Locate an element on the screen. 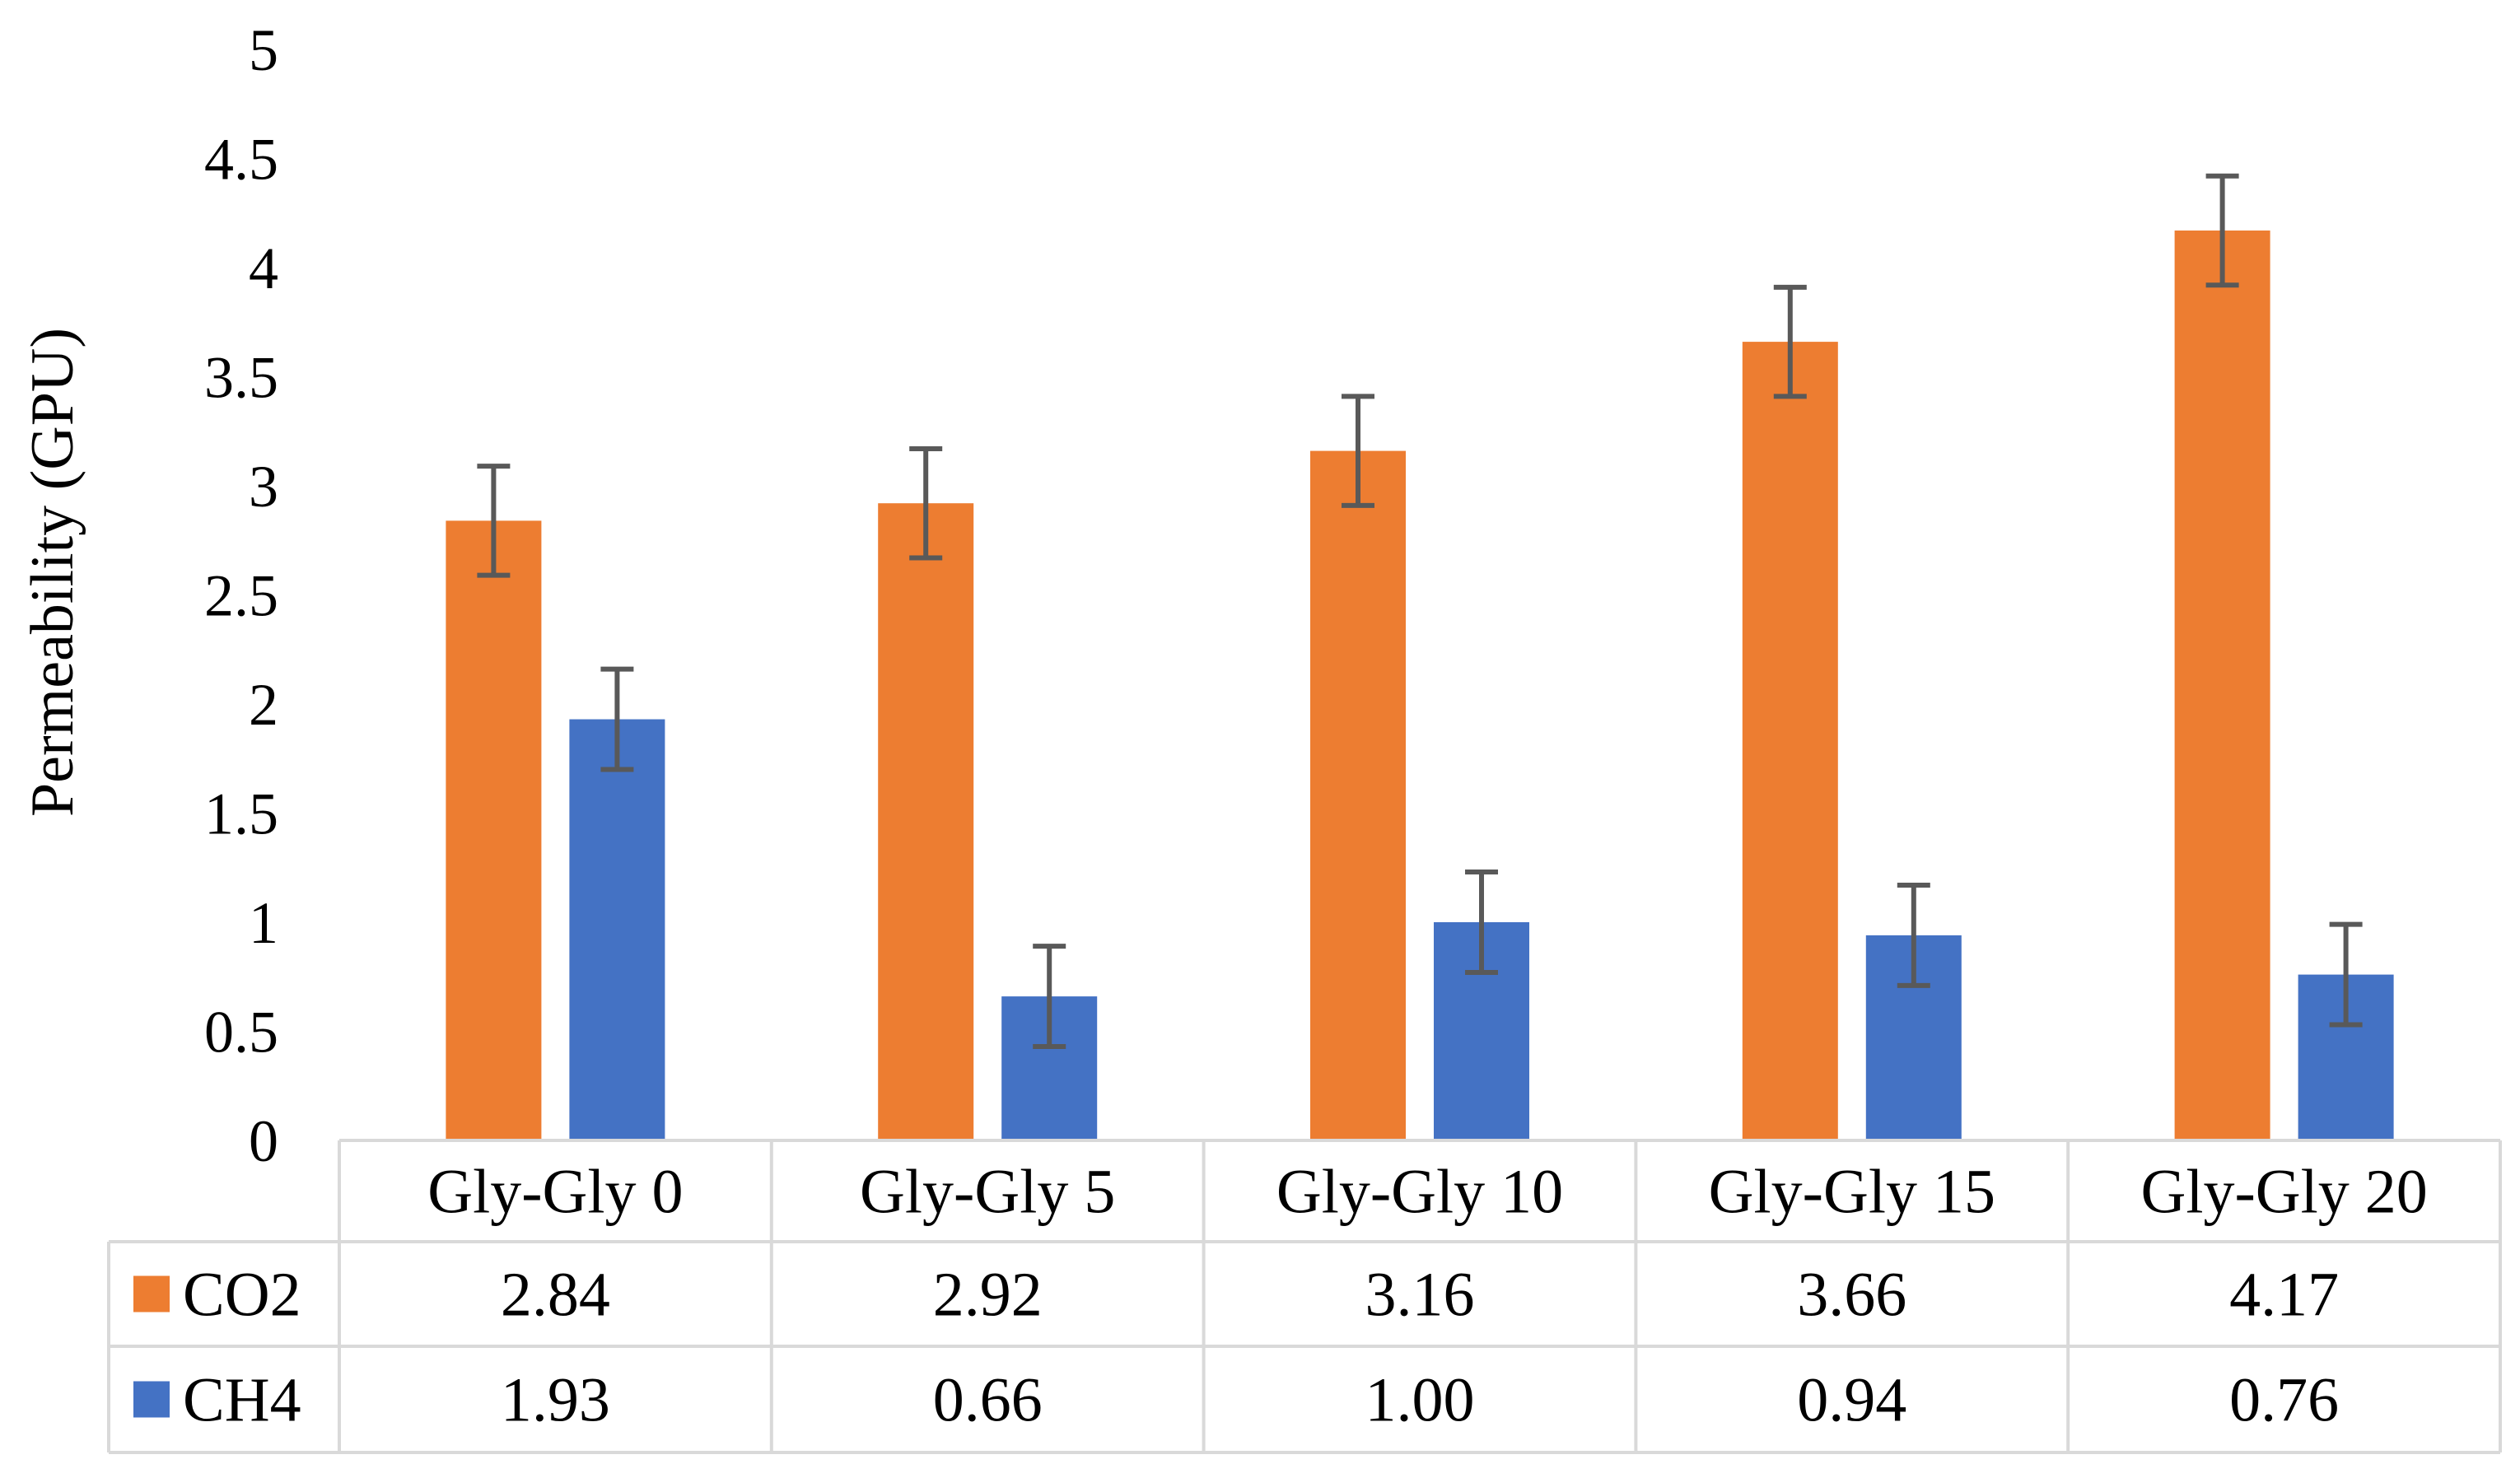 The image size is (2520, 1478). y-tick-label: 3 is located at coordinates (263, 487).